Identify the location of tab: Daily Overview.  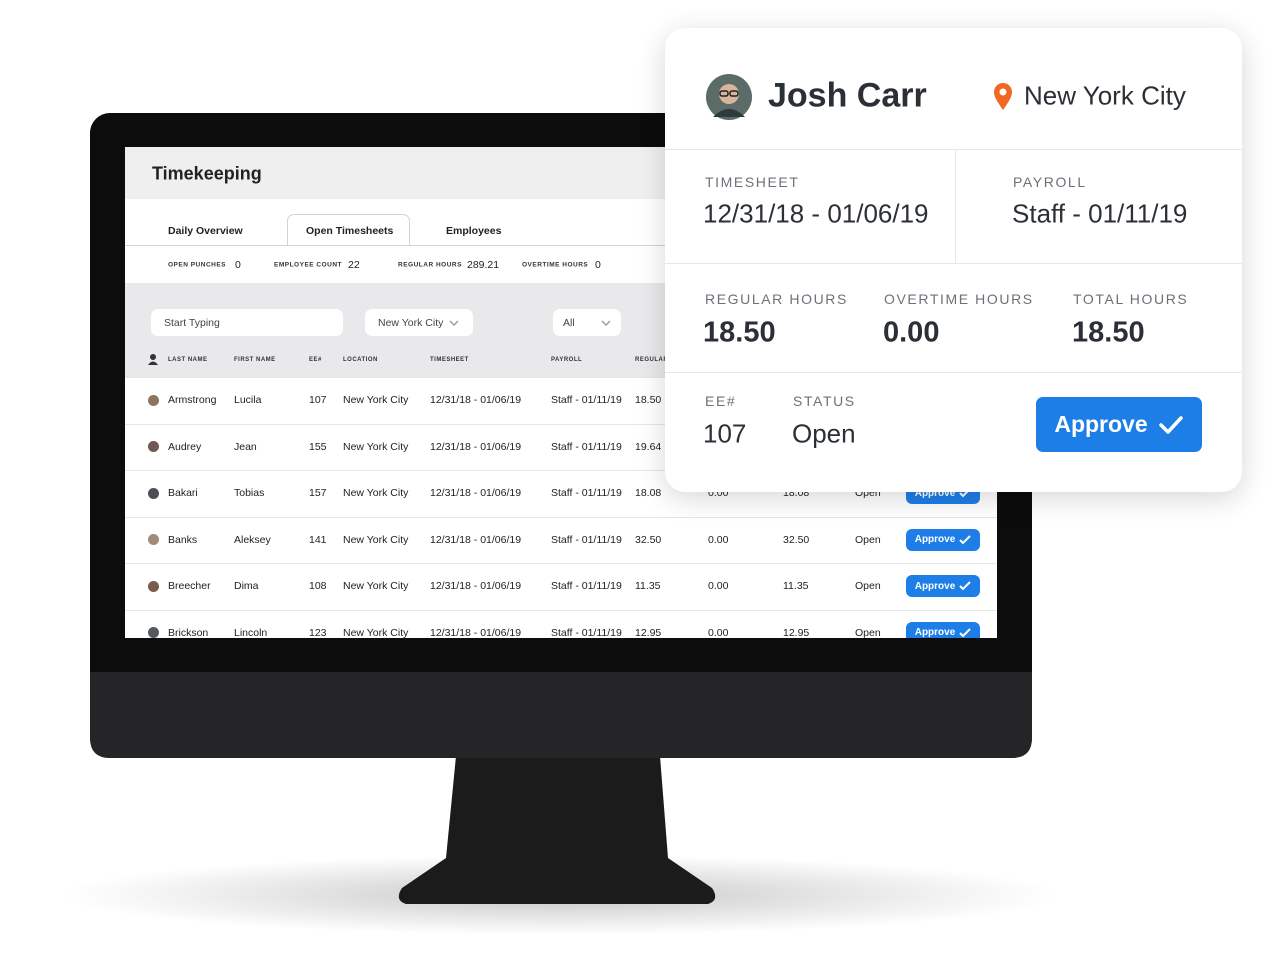
(205, 231).